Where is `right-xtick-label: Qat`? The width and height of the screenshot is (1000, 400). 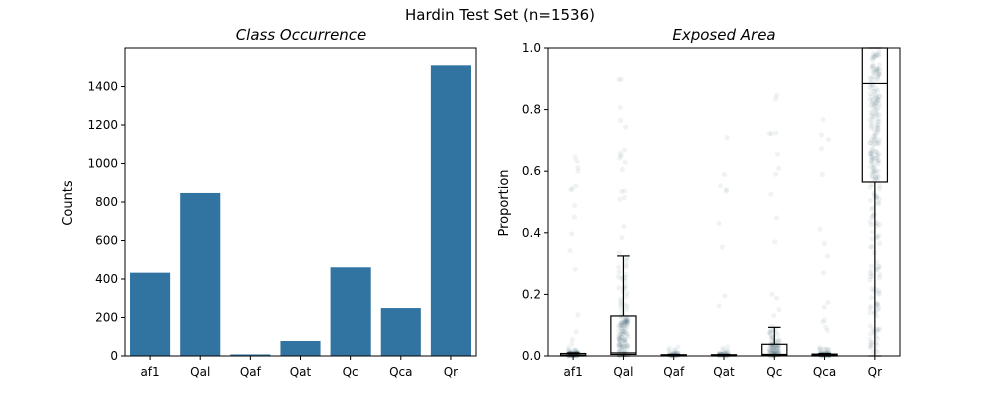
right-xtick-label: Qat is located at coordinates (724, 372).